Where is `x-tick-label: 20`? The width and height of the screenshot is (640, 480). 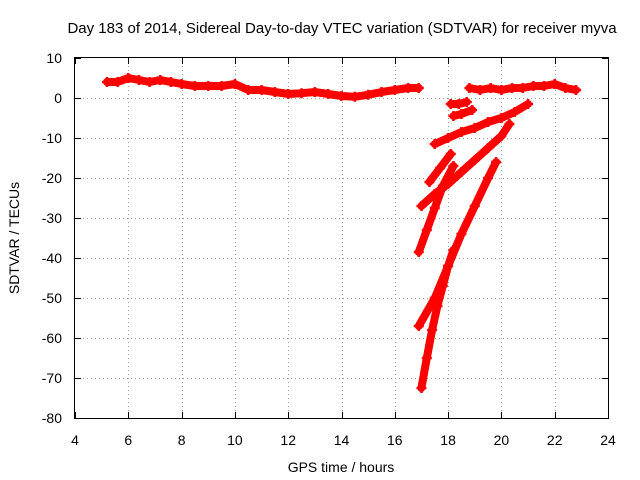
x-tick-label: 20 is located at coordinates (502, 440).